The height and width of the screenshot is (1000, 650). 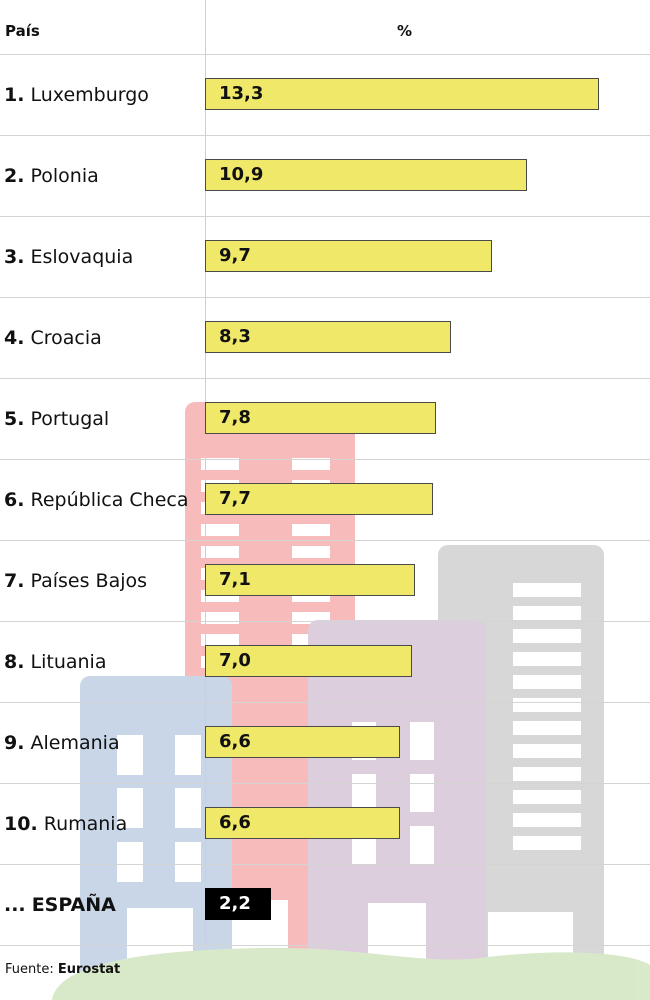 What do you see at coordinates (89, 969) in the screenshot?
I see `source-value: Eurostat` at bounding box center [89, 969].